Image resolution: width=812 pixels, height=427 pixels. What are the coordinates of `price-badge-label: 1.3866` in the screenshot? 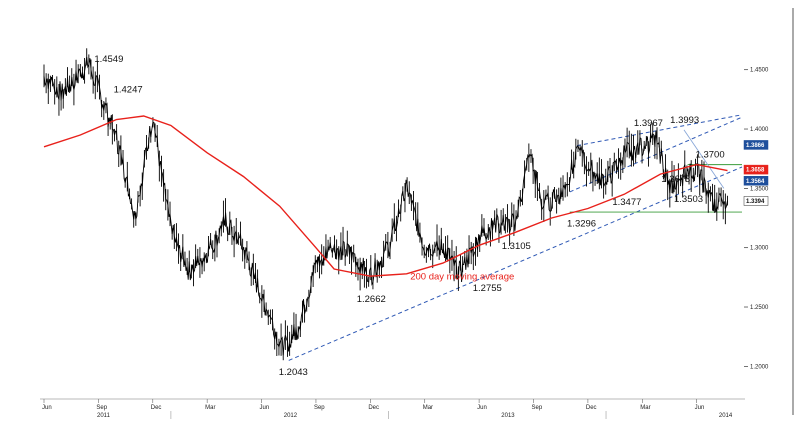 It's located at (755, 146).